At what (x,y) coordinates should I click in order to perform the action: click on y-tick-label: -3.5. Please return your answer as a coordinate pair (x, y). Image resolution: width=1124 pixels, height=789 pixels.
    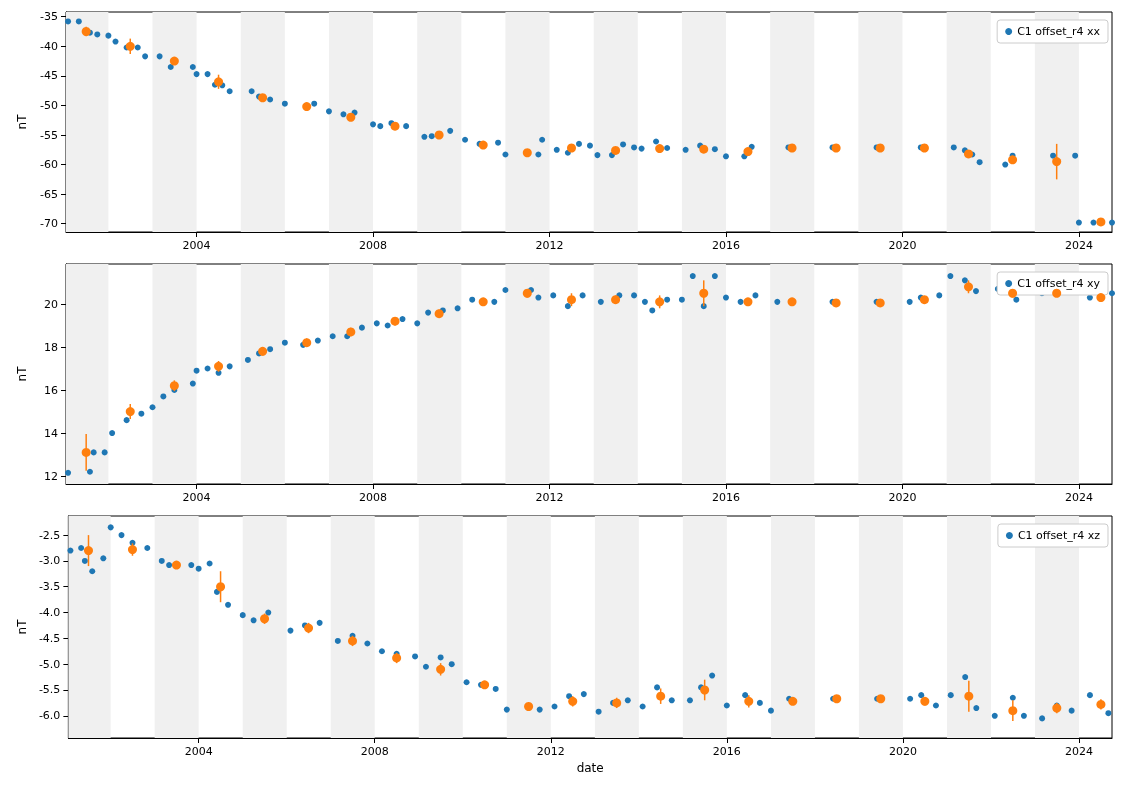
    Looking at the image, I should click on (49, 587).